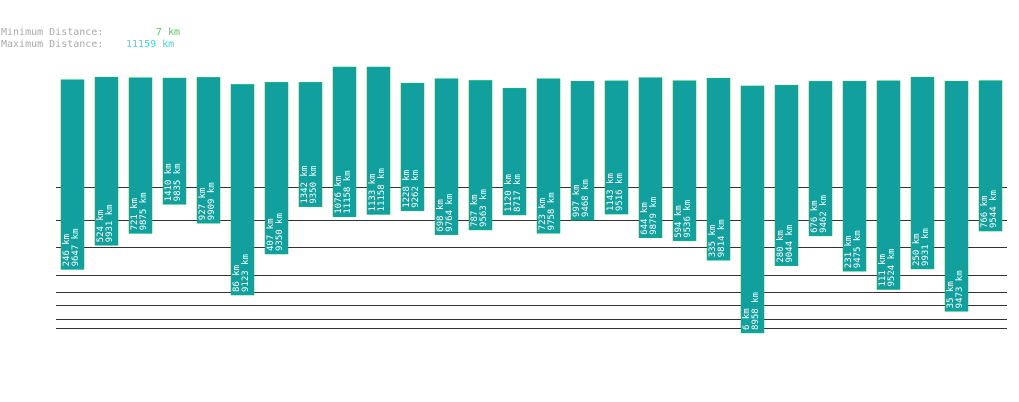 The height and width of the screenshot is (402, 1019). I want to click on max-value-label: 9473 km, so click(960, 289).